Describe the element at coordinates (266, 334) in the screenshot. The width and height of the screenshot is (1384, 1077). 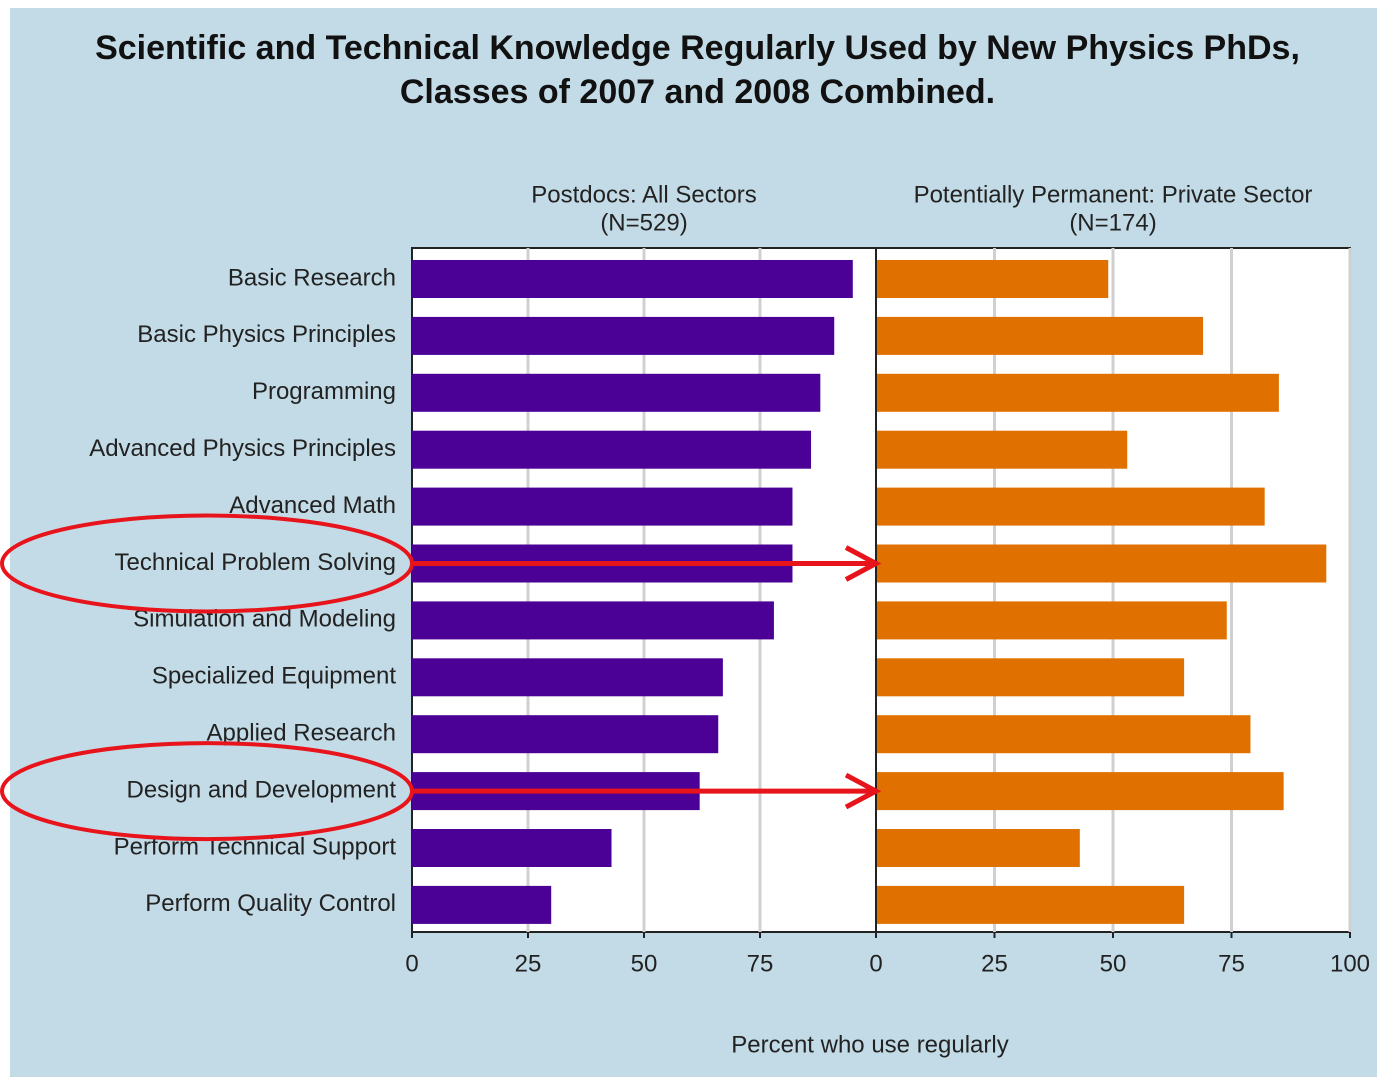
I see `y-tick-label: Basic Physics Principles` at that location.